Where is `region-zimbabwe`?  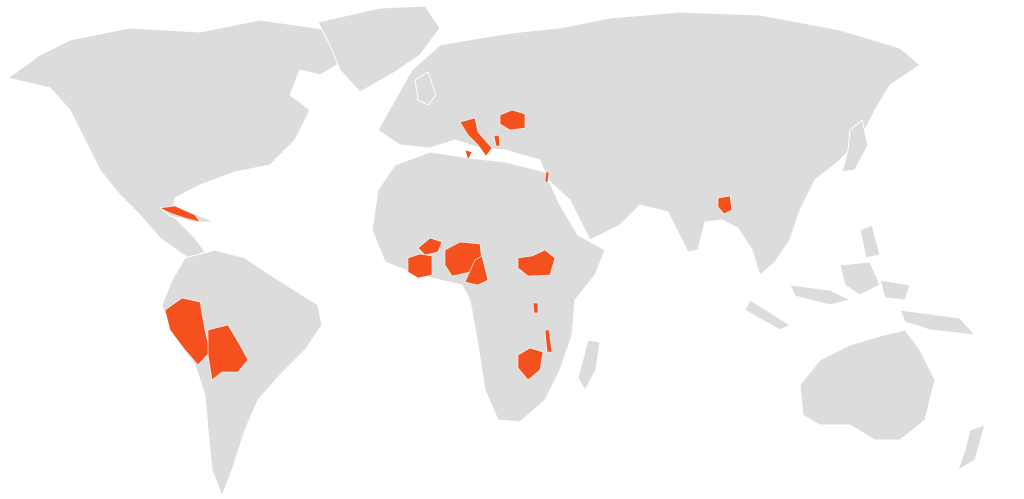
region-zimbabwe is located at coordinates (530, 364).